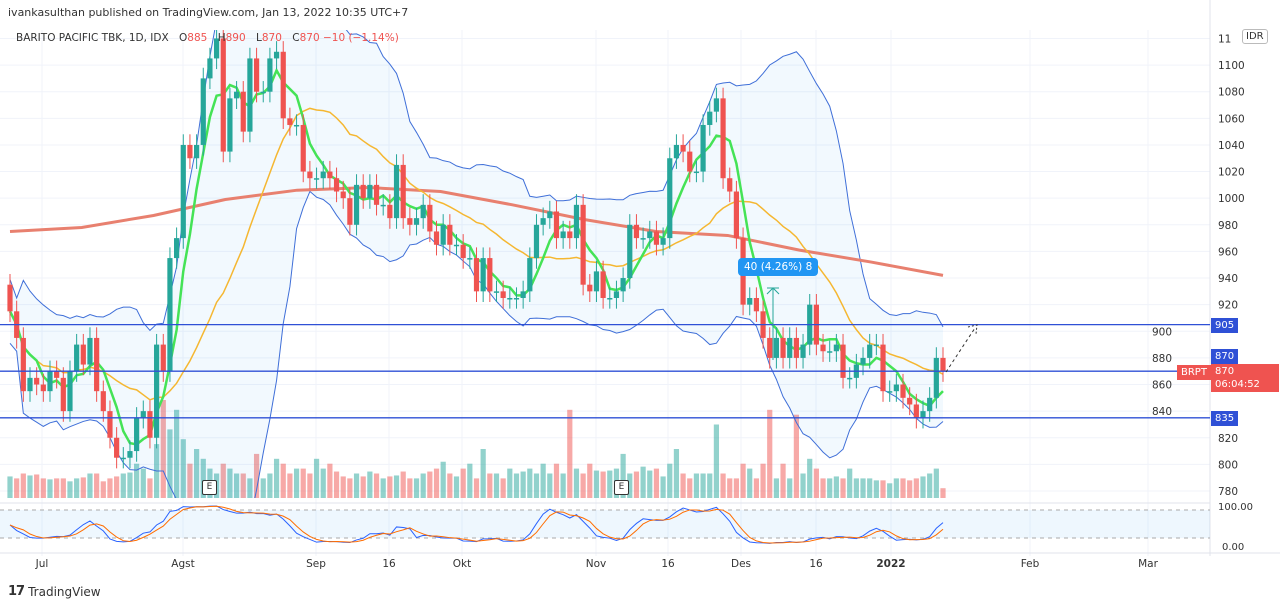 The image size is (1280, 607). What do you see at coordinates (54, 591) in the screenshot?
I see `tradingview-logo: 17 TradingView` at bounding box center [54, 591].